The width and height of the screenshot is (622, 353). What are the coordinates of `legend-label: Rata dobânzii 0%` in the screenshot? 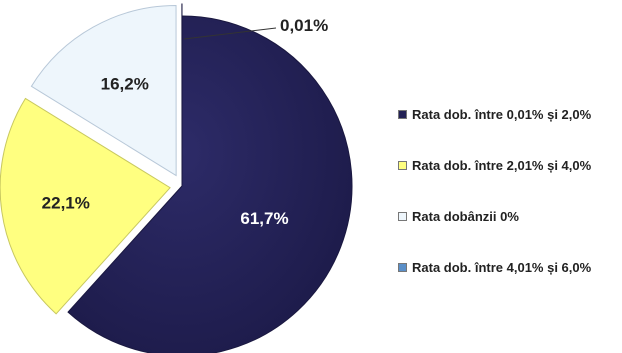 It's located at (465, 216).